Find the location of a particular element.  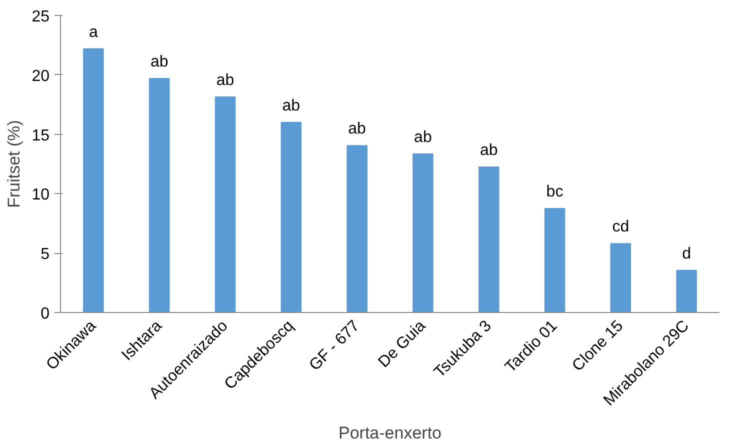

x-tick-label: De Guia is located at coordinates (402, 344).